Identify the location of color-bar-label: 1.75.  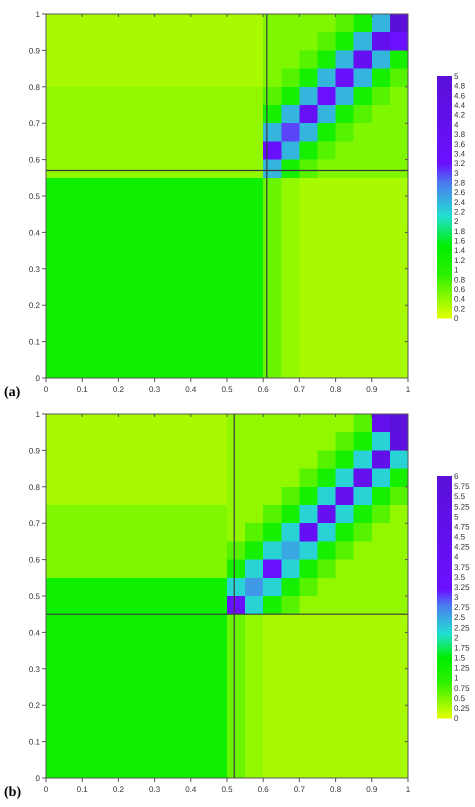
(462, 647).